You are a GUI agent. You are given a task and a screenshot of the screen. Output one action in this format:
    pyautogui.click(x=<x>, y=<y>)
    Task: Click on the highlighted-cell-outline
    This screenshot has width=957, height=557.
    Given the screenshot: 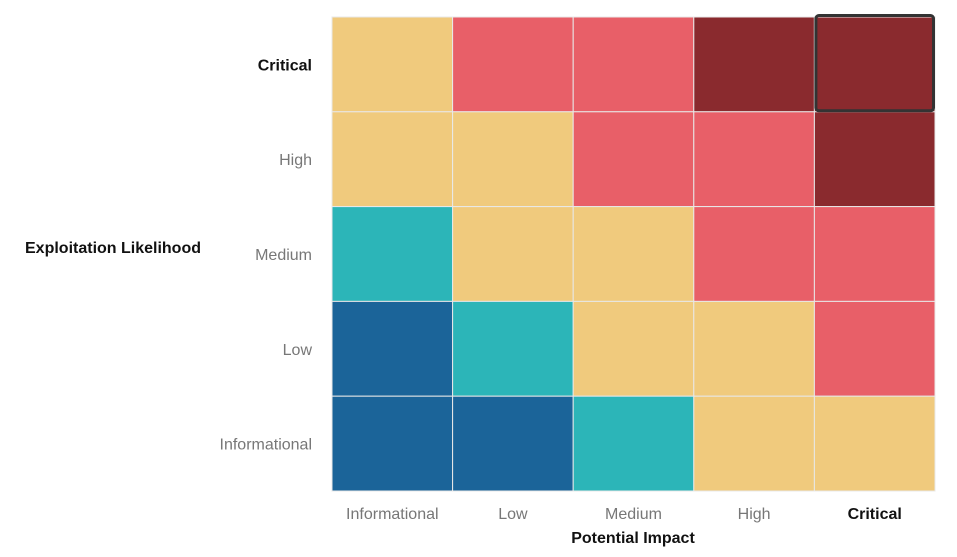 What is the action you would take?
    pyautogui.click(x=875, y=63)
    